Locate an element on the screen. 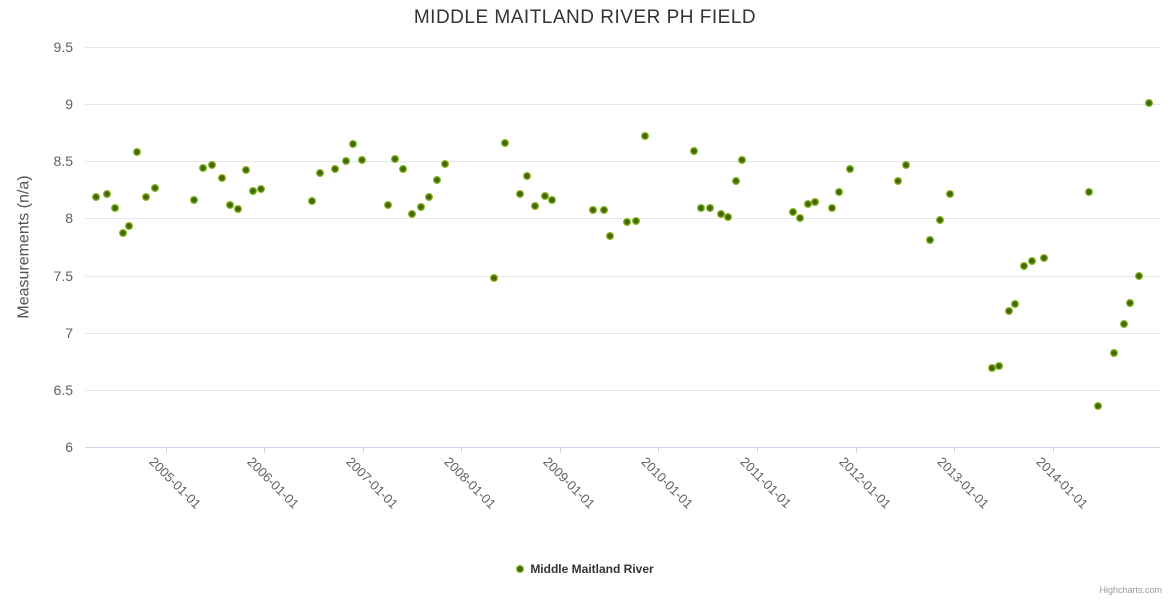  y-axis-tick-label: 9 is located at coordinates (69, 104).